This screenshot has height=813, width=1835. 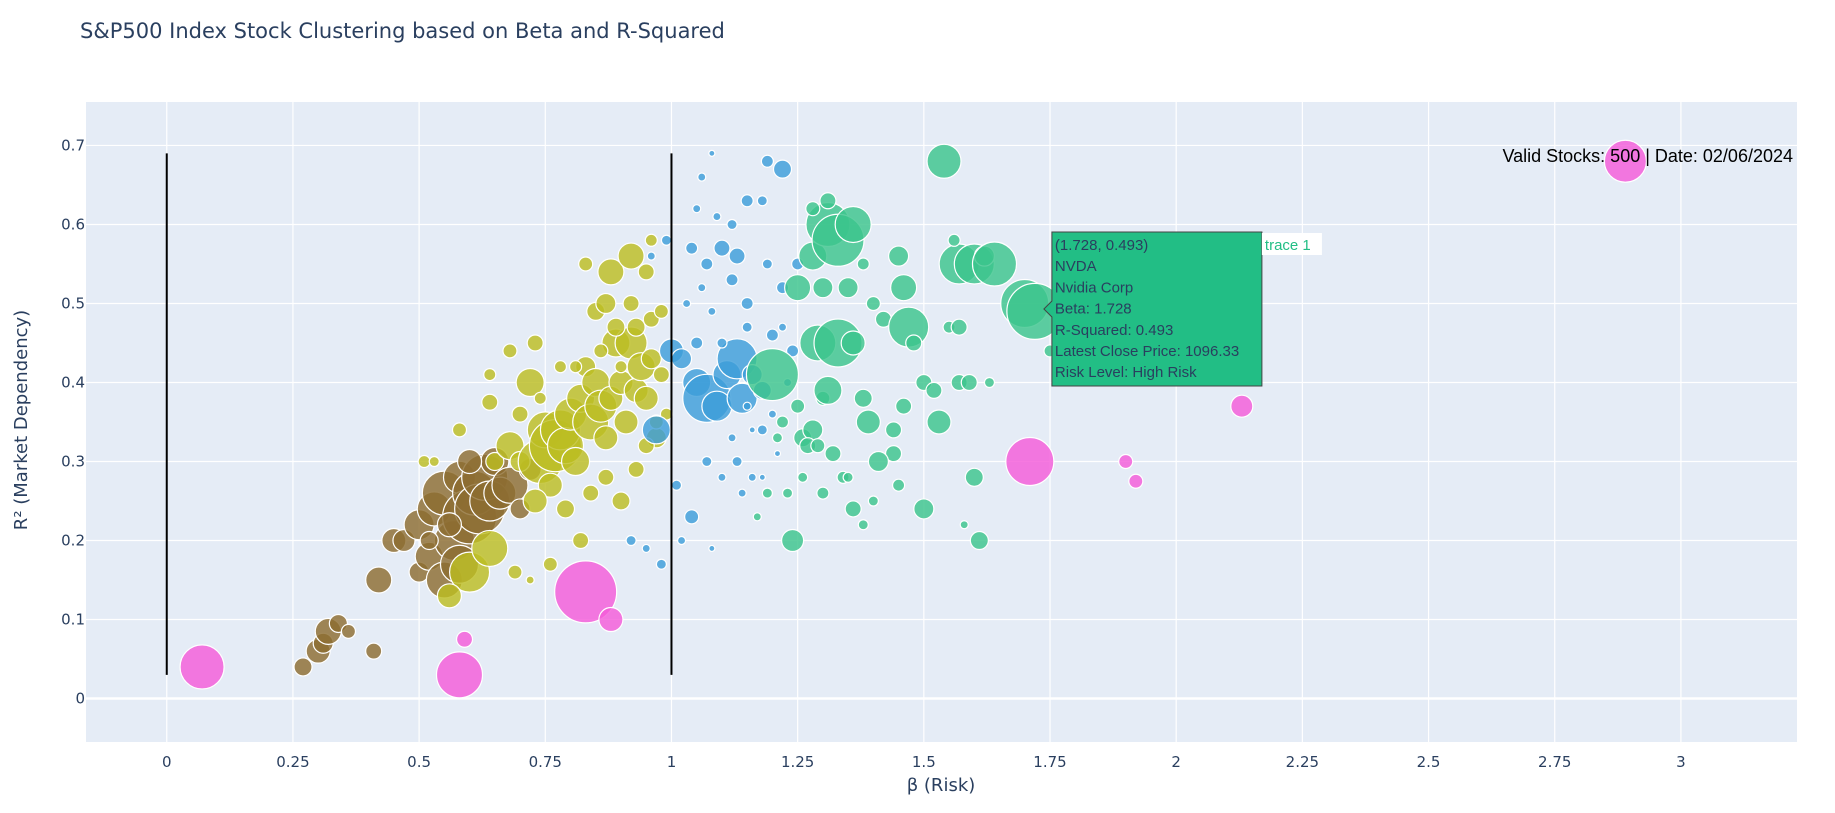 What do you see at coordinates (73, 462) in the screenshot?
I see `y-tick-label: 0.3` at bounding box center [73, 462].